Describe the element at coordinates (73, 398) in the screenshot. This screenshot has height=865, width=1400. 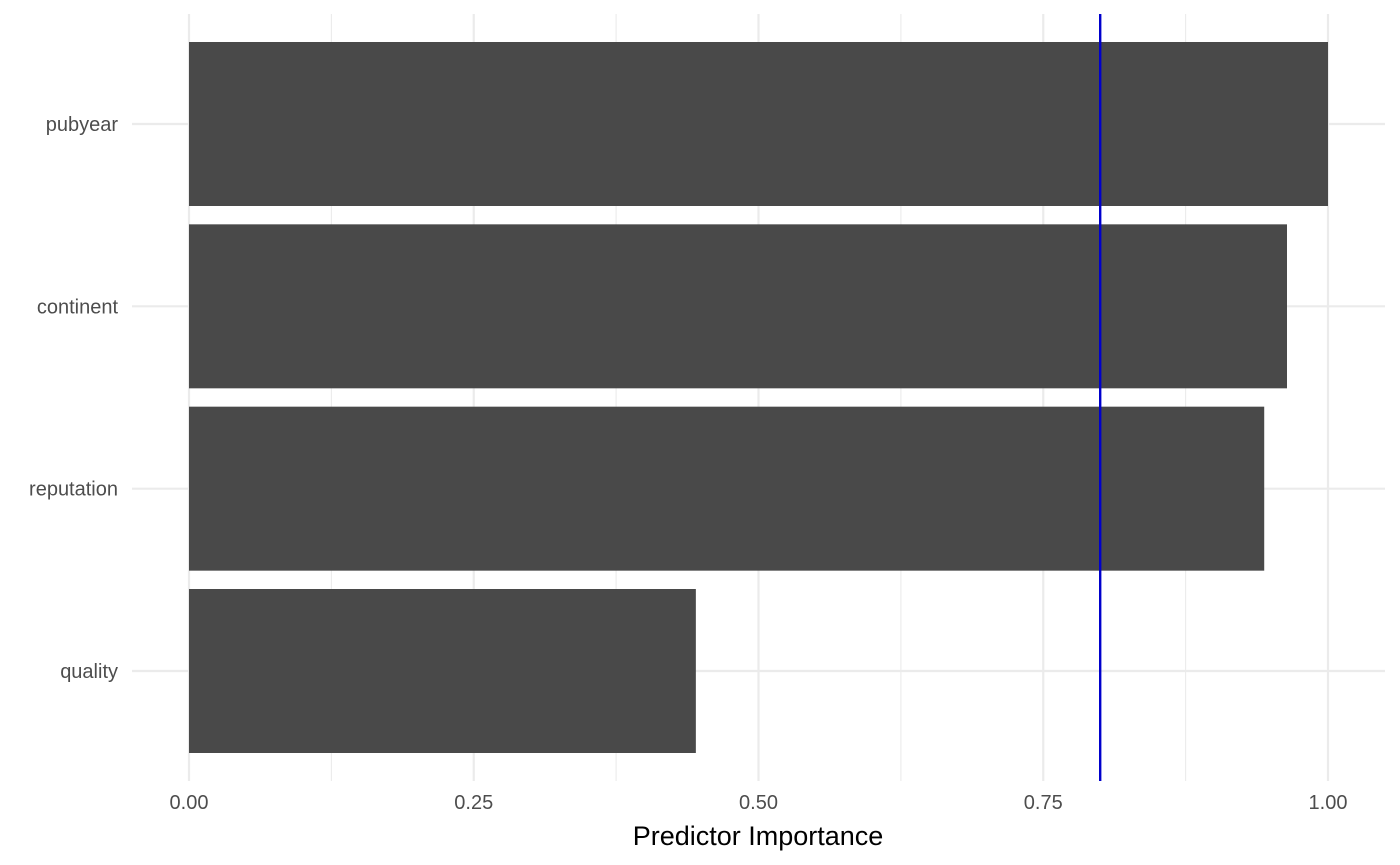
I see `y-axis-labels: pubyear continent reputation quality` at that location.